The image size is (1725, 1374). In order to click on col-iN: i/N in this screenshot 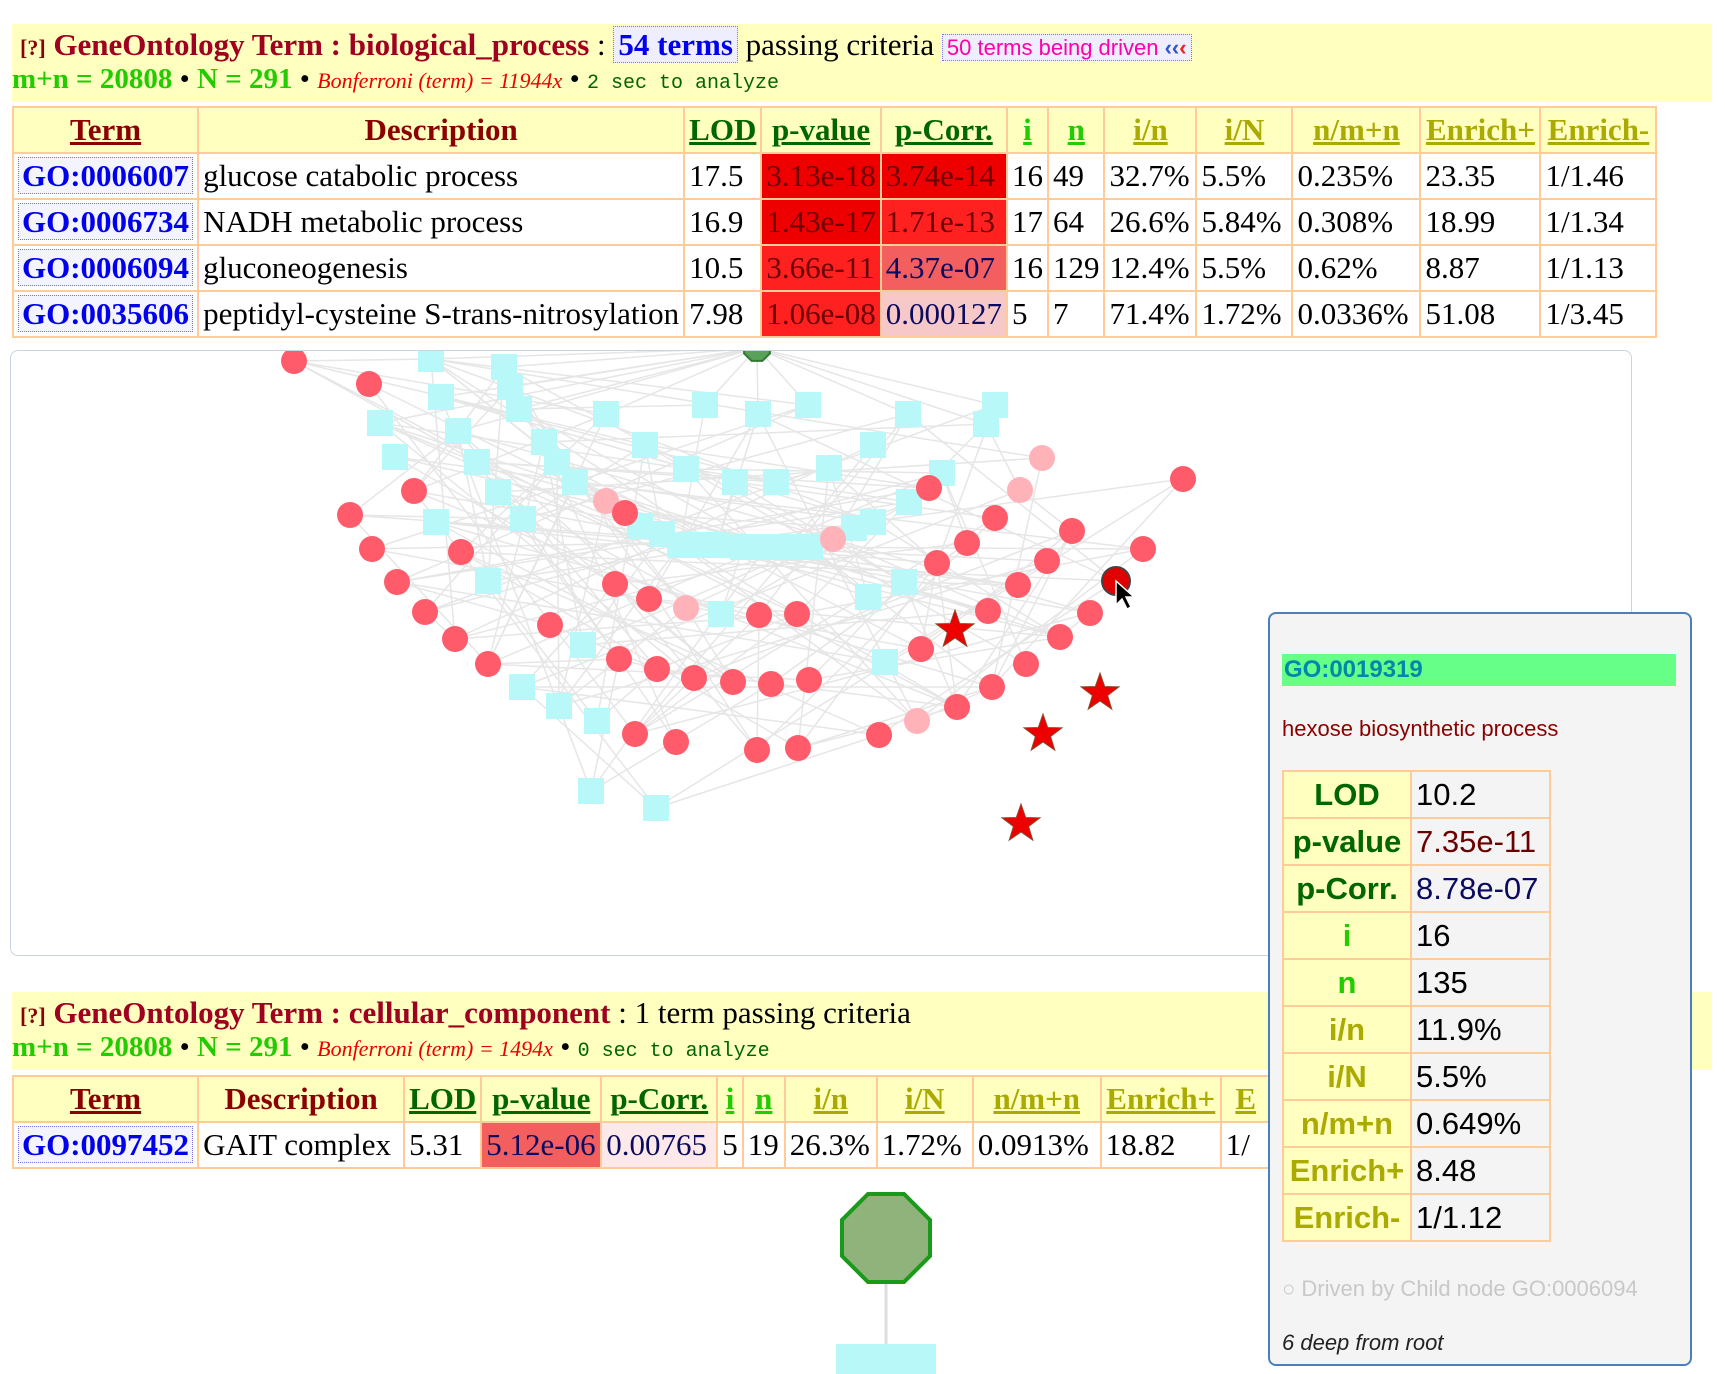, I will do `click(1244, 130)`.